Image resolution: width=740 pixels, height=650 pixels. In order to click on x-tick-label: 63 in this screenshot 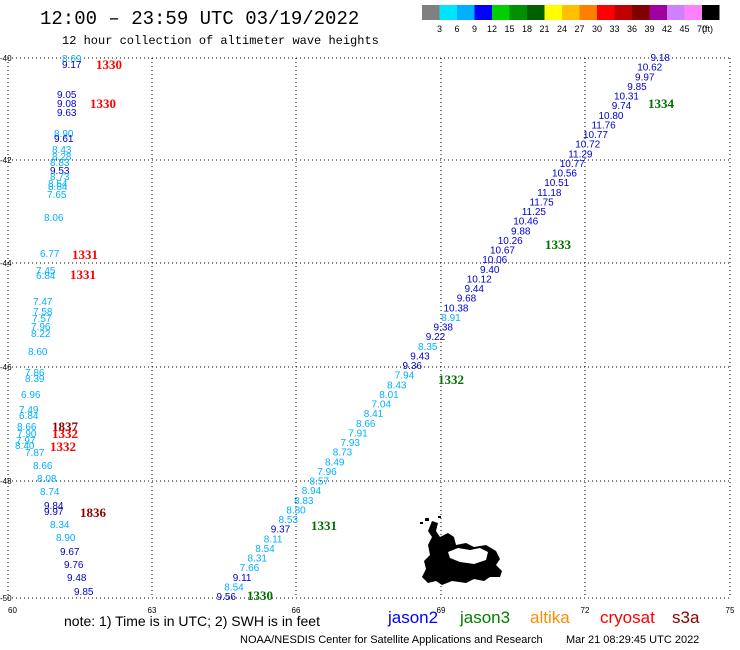, I will do `click(152, 610)`.